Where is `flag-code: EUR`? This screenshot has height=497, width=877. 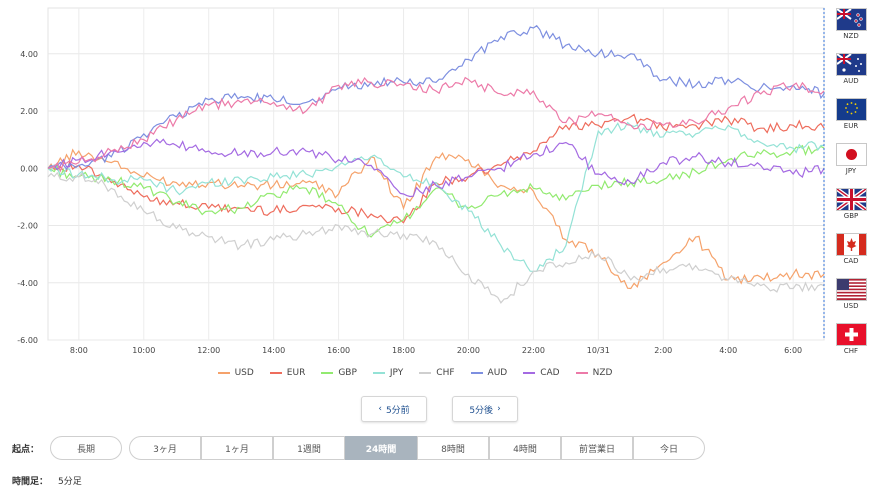
flag-code: EUR is located at coordinates (851, 126).